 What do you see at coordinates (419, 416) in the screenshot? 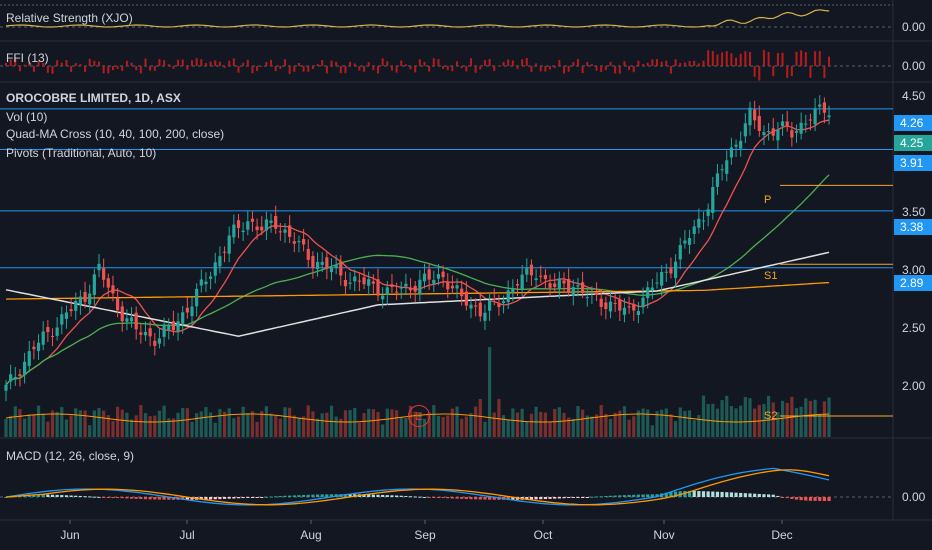
I see `earnings-event-marker: E` at bounding box center [419, 416].